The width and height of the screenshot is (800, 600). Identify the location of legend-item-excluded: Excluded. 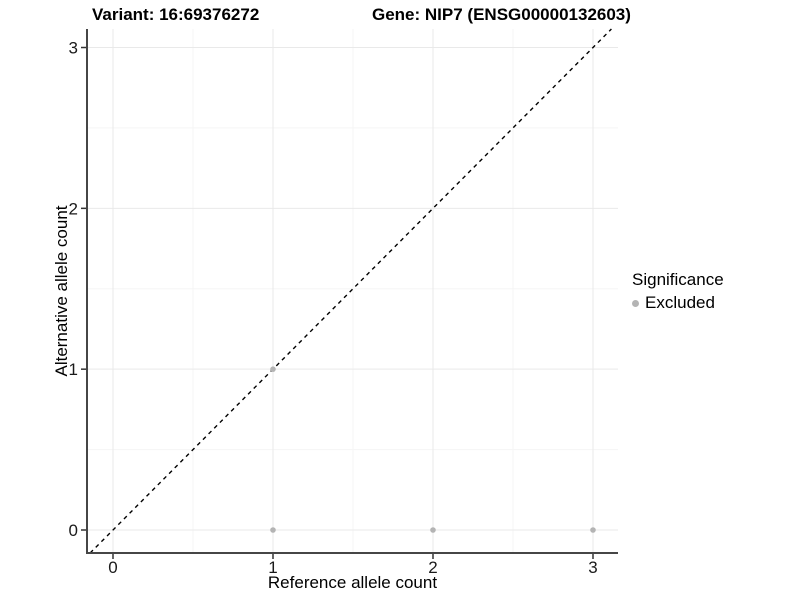
(678, 303).